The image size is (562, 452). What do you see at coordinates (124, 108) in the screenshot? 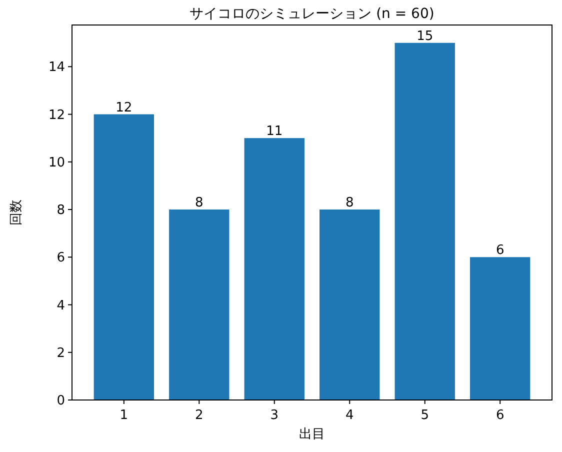
I see `data-label: 12` at bounding box center [124, 108].